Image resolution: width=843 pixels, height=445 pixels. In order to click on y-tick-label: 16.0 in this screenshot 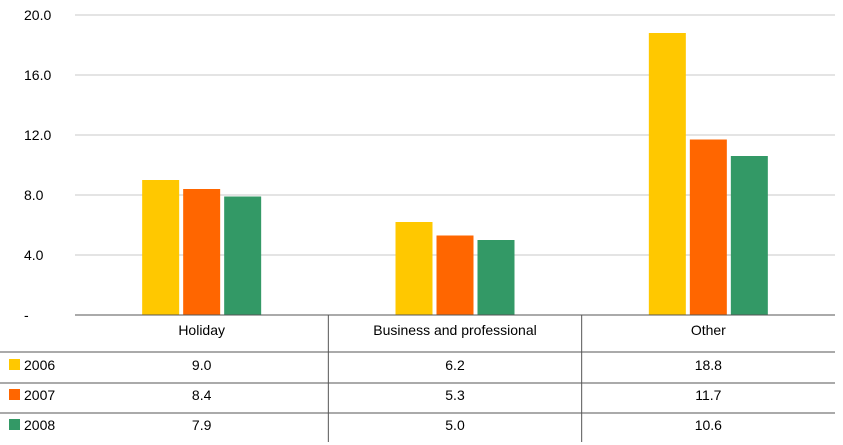, I will do `click(37, 75)`.